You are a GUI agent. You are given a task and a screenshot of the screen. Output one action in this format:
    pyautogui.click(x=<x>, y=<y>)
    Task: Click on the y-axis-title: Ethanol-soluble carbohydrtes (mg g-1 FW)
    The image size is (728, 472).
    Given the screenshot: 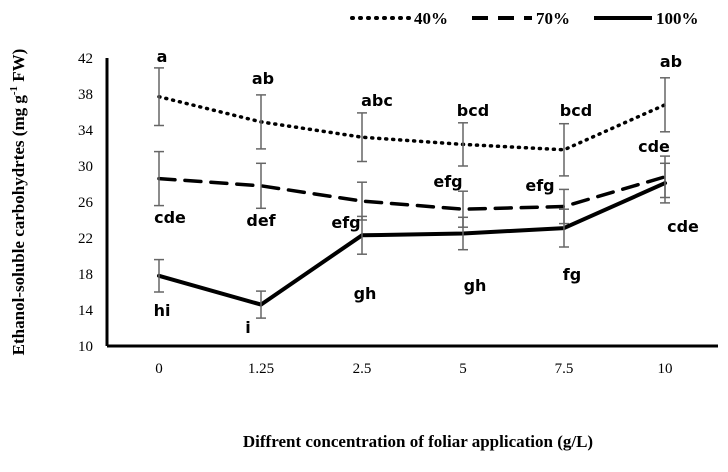 What is the action you would take?
    pyautogui.click(x=18, y=202)
    